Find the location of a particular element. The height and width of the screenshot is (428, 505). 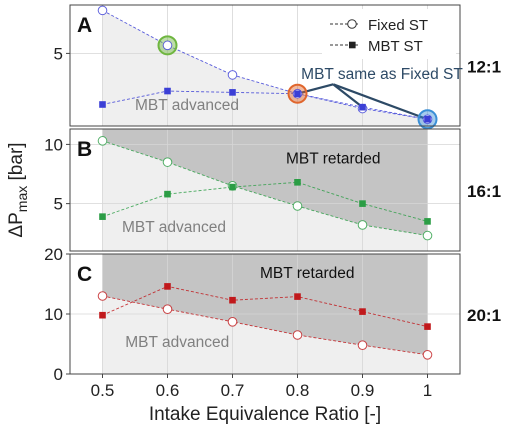

legend-fixed-label: Fixed ST is located at coordinates (398, 25).